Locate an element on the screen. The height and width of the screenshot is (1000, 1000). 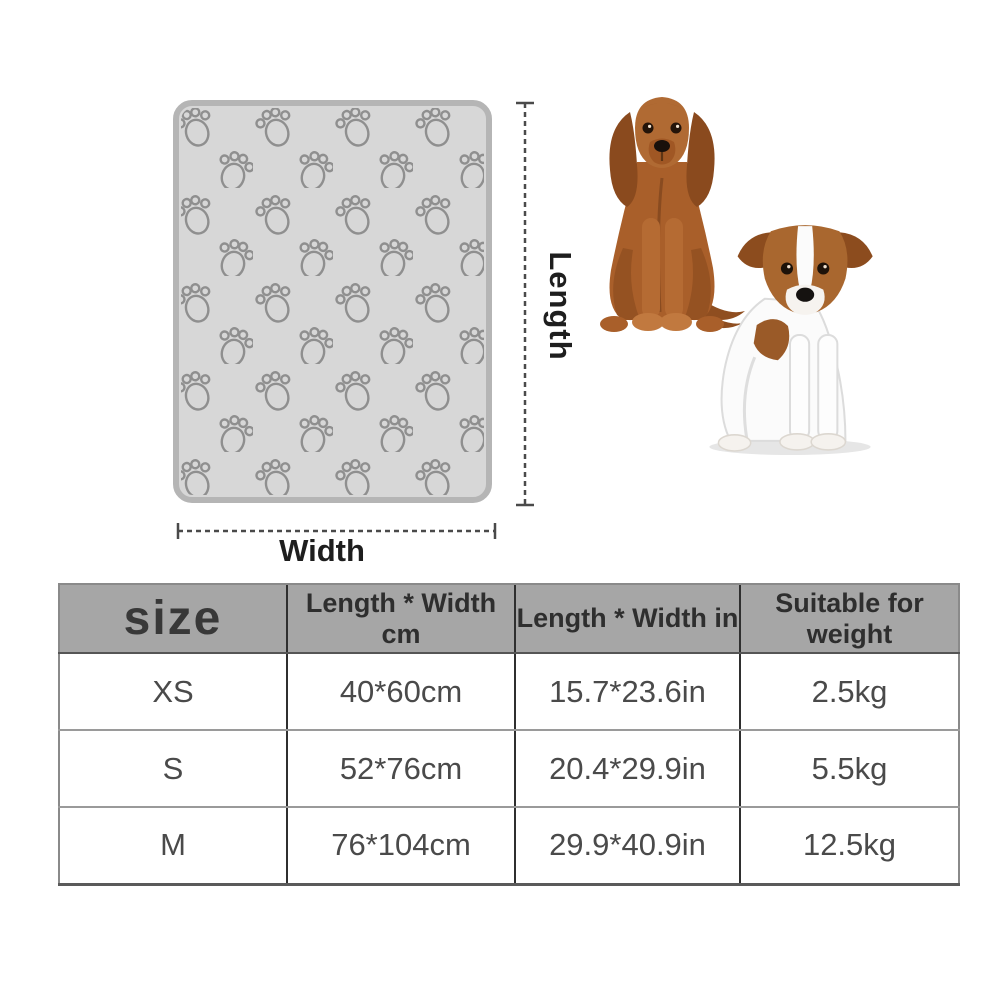
in-cell: 20.4*29.9in is located at coordinates (627, 769).